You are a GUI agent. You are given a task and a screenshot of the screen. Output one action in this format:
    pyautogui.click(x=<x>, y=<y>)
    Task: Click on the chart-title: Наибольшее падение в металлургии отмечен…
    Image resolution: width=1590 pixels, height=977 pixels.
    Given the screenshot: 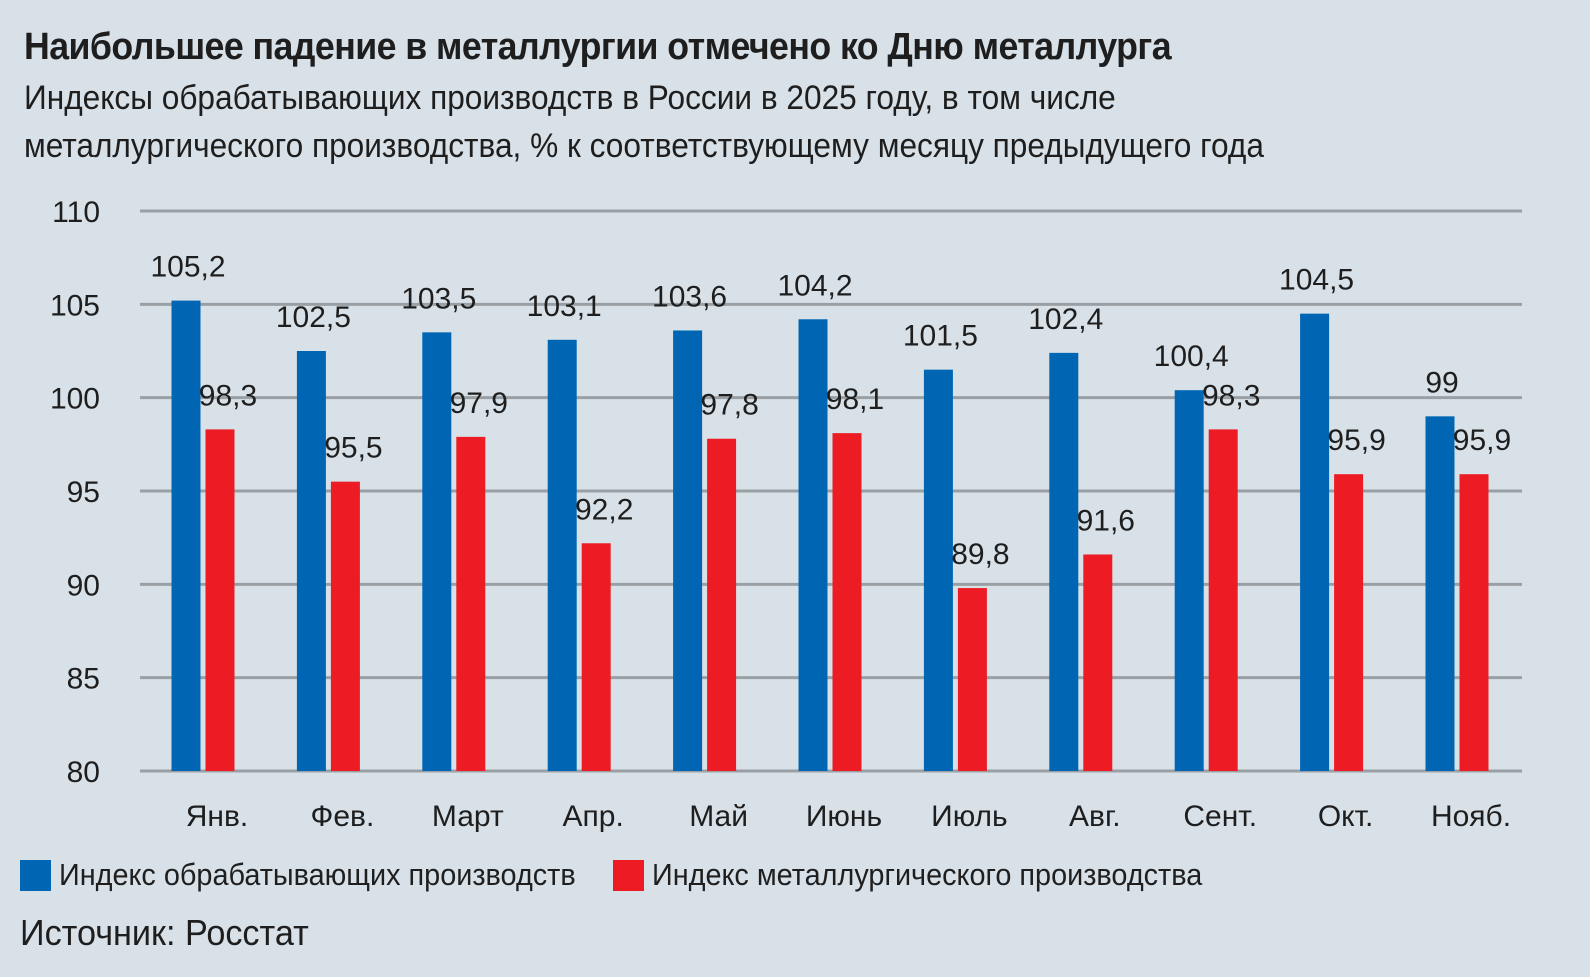 What is the action you would take?
    pyautogui.click(x=598, y=47)
    